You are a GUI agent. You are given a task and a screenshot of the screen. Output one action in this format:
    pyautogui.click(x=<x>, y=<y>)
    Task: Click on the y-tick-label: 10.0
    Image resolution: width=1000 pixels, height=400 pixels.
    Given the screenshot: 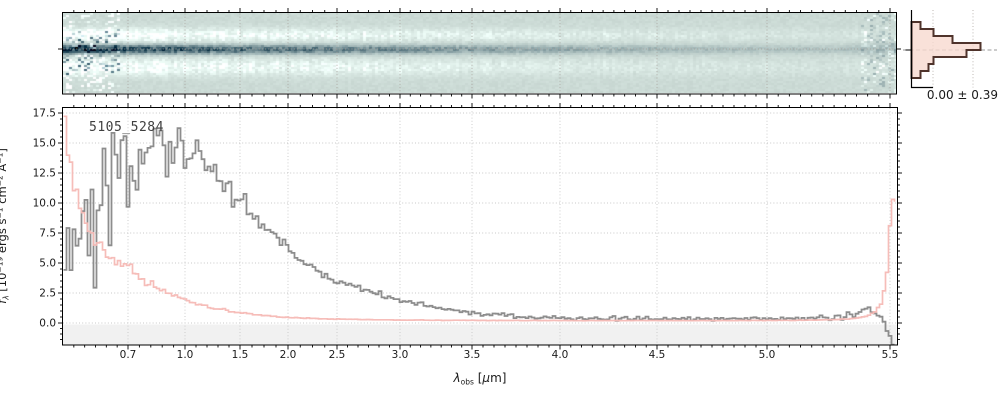 What is the action you would take?
    pyautogui.click(x=44, y=204)
    